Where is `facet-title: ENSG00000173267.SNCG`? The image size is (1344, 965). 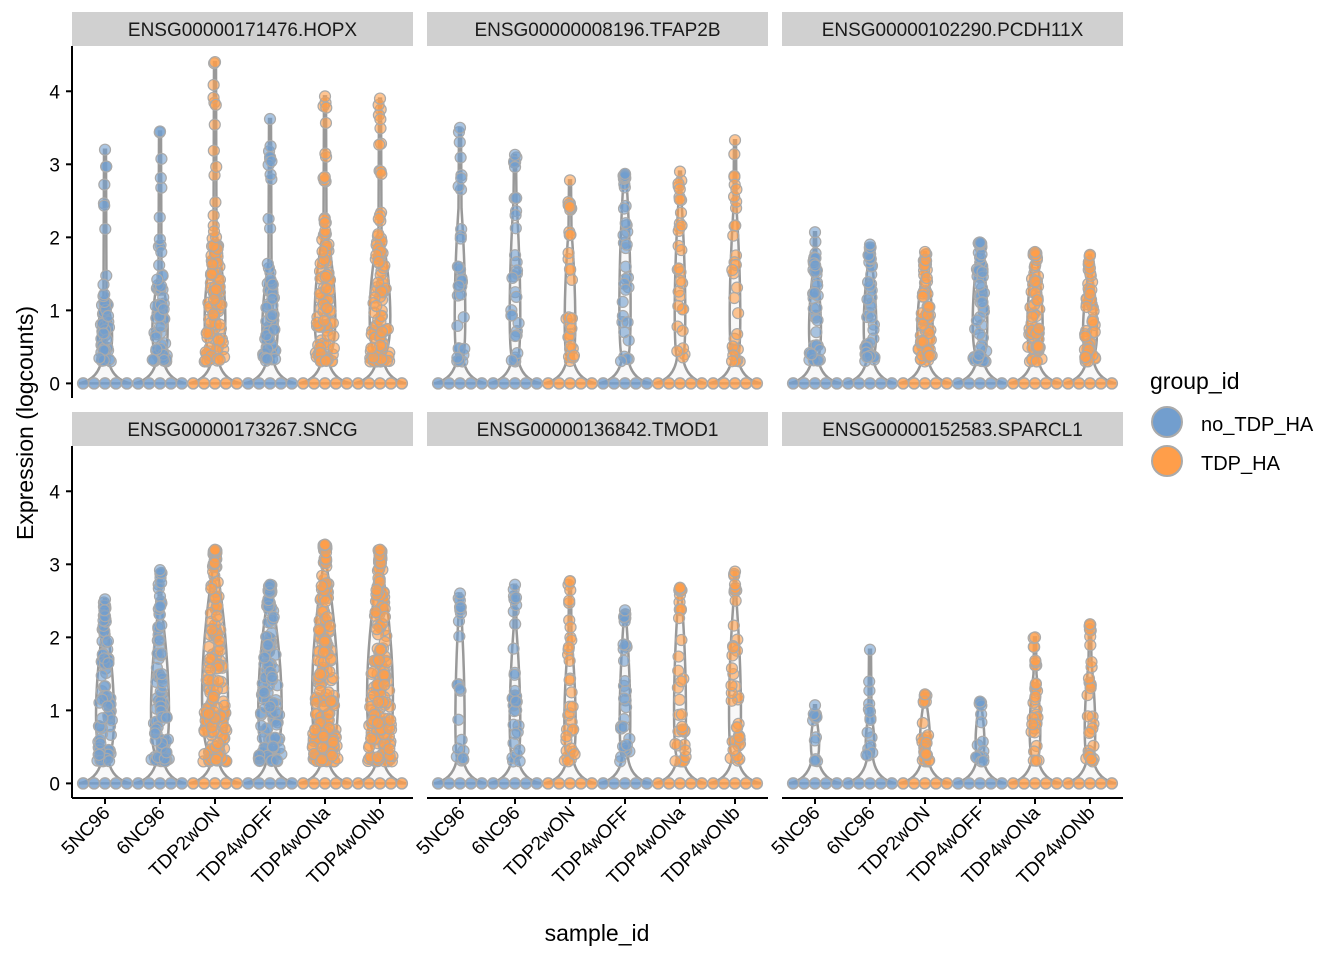
facet-title: ENSG00000173267.SNCG is located at coordinates (242, 430).